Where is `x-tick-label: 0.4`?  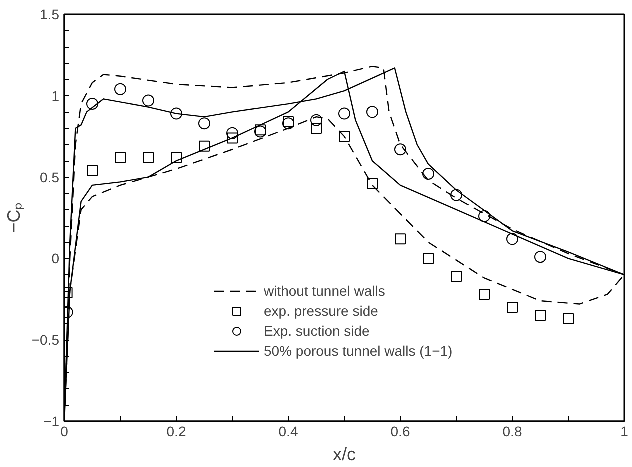
x-tick-label: 0.4 is located at coordinates (288, 432).